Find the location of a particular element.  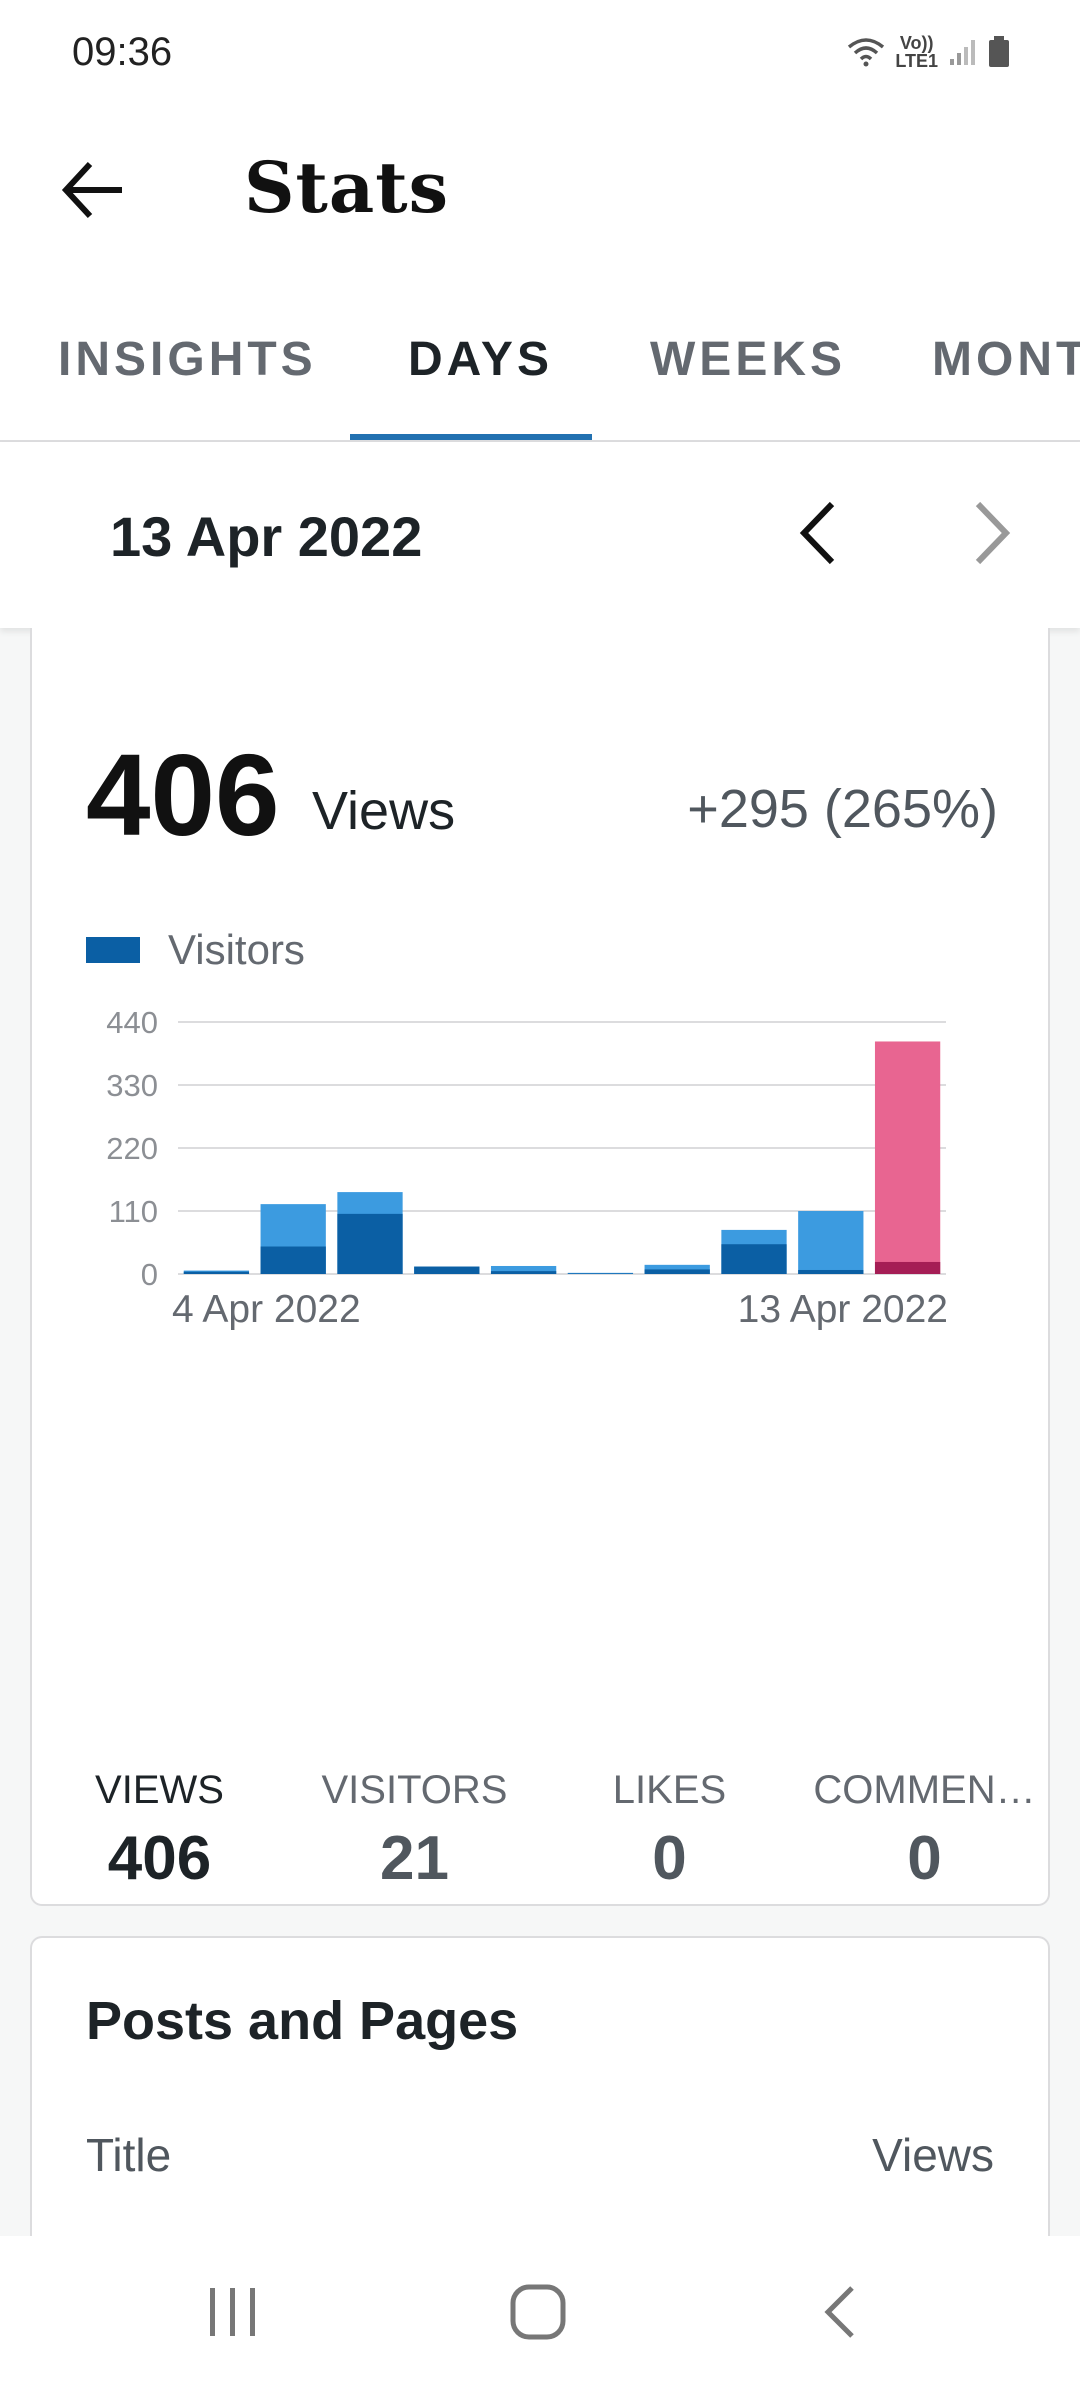

x-tick-label: 13 Apr 2022 is located at coordinates (843, 1309).